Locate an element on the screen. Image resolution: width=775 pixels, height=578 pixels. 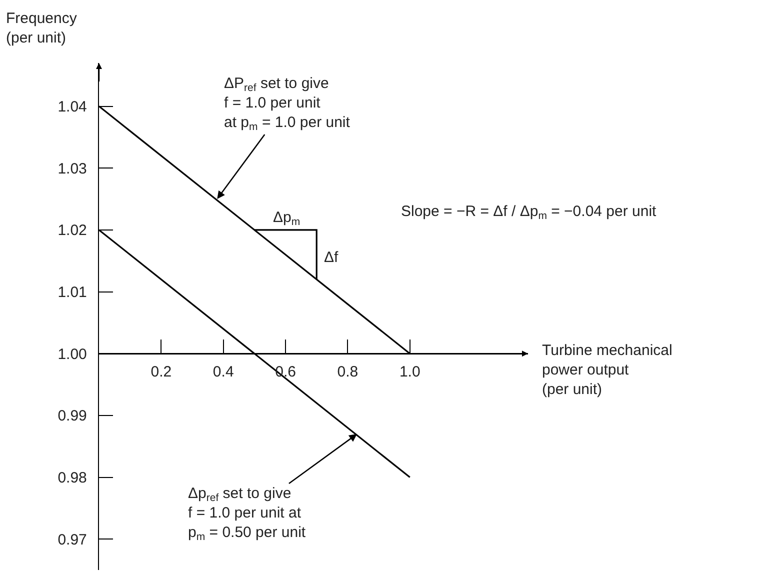
annotation: Slope = −R = Δf / Δp$_{m}$ = −0.04 per unit is located at coordinates (529, 212).